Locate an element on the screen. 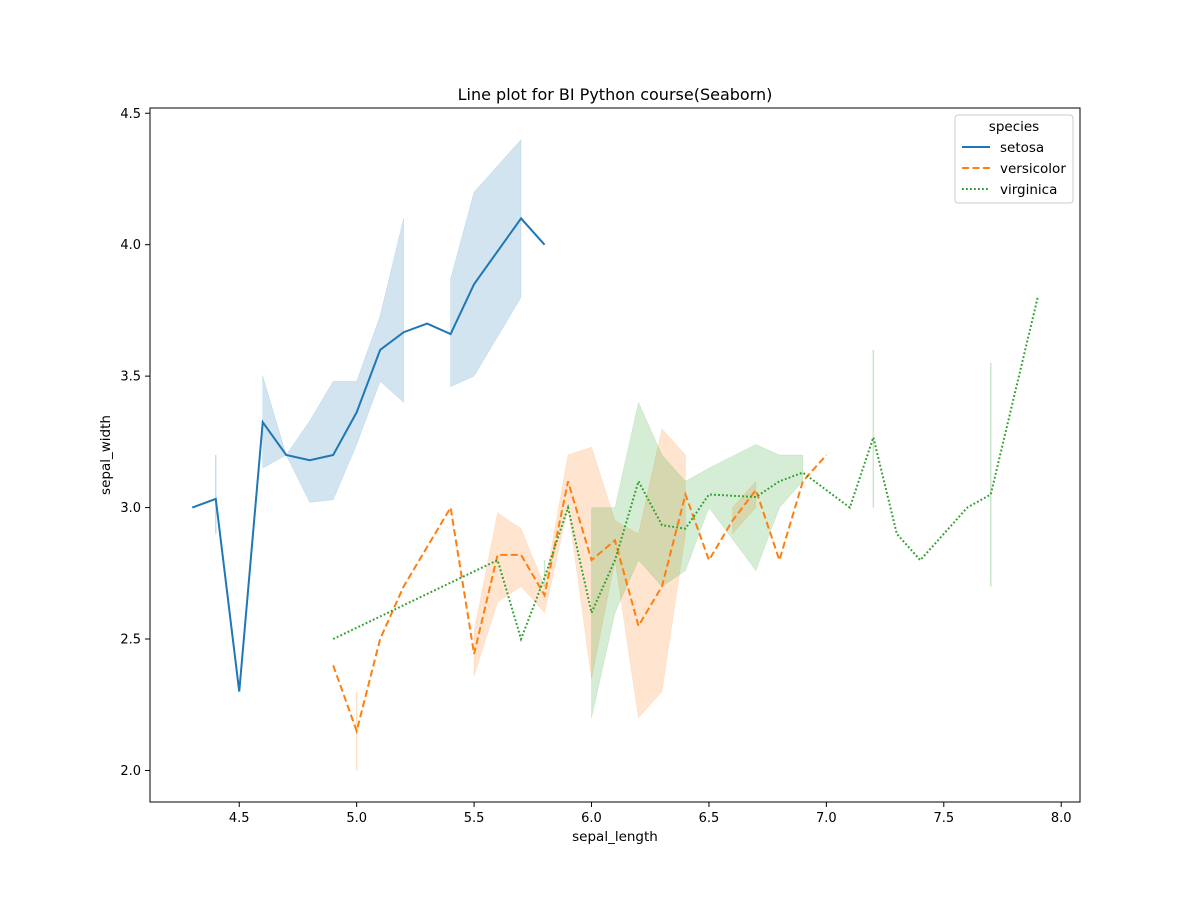  y-axis-label: sepal_width is located at coordinates (106, 455).